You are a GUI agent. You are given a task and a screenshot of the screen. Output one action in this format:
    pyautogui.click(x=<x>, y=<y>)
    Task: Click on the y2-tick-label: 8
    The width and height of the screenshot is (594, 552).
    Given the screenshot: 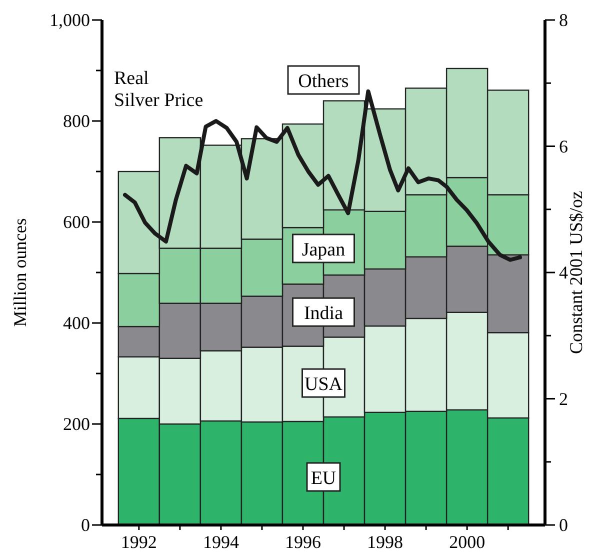 What is the action you would take?
    pyautogui.click(x=563, y=20)
    